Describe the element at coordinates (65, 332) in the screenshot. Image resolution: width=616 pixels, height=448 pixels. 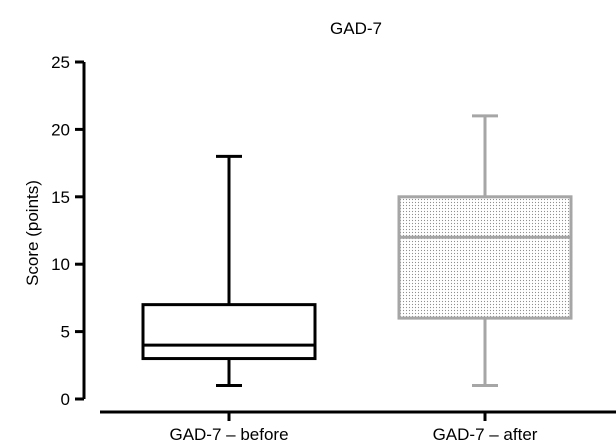
I see `y-tick-label-5: 5` at that location.